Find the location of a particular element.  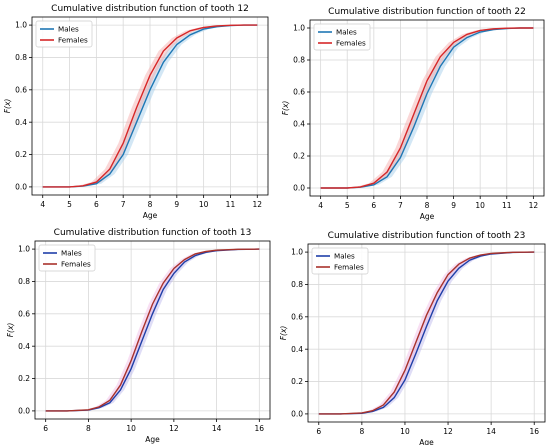

series-line-males is located at coordinates (152, 330).